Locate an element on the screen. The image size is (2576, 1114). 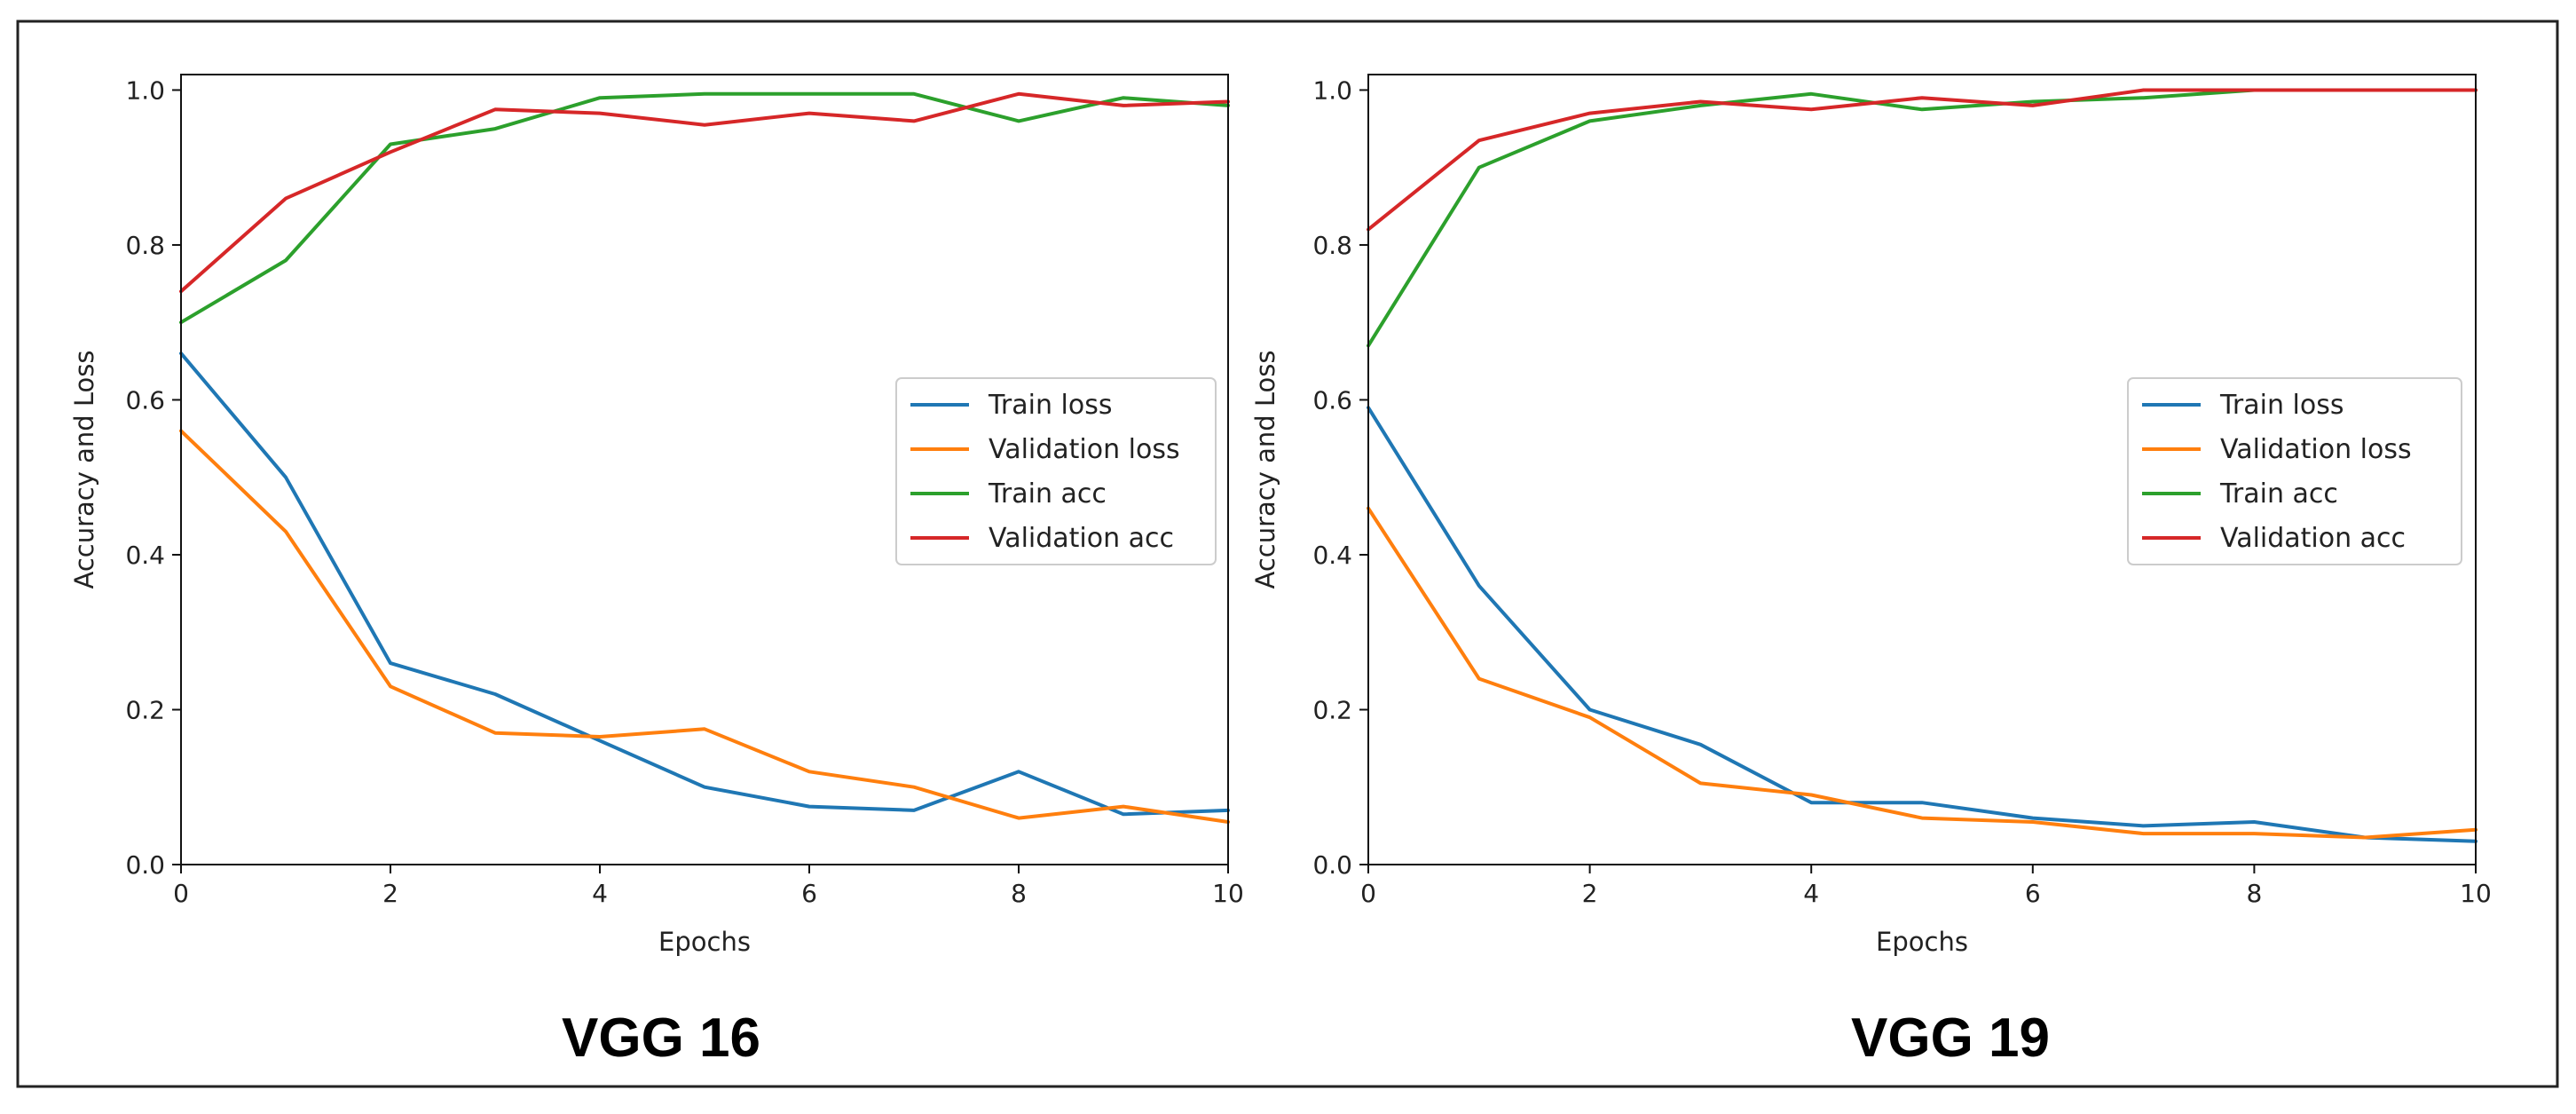
vgg16-y-tick-label: 0.8 is located at coordinates (145, 245).